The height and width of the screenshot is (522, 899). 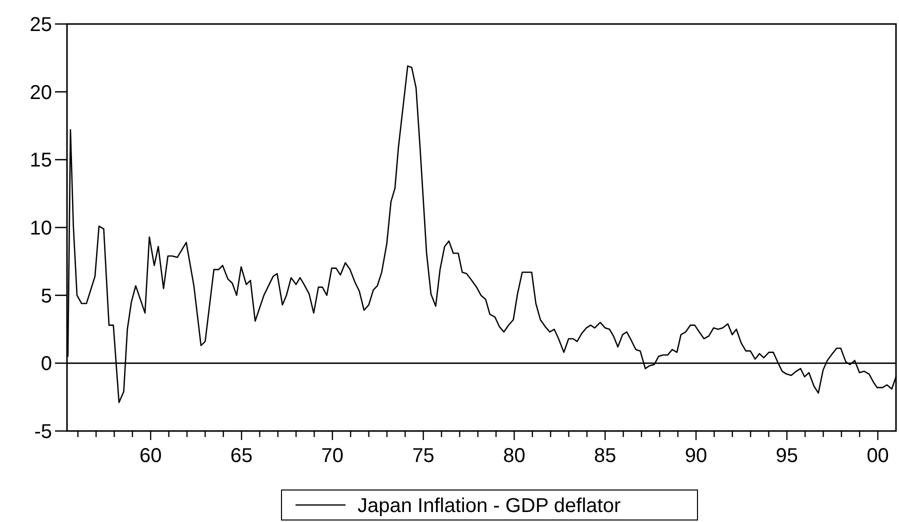 What do you see at coordinates (605, 456) in the screenshot?
I see `x-tick-label: 85` at bounding box center [605, 456].